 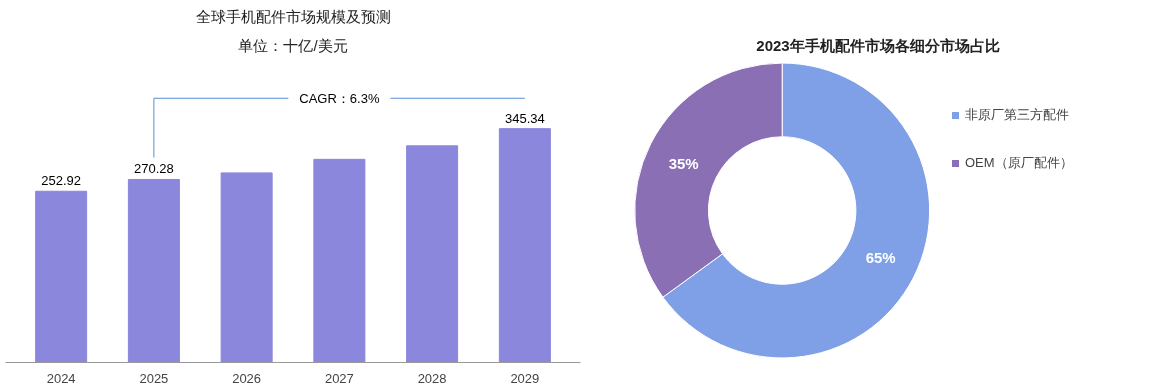 What do you see at coordinates (293, 16) in the screenshot?
I see `chart-title: 全球手机配件市场规模及预测` at bounding box center [293, 16].